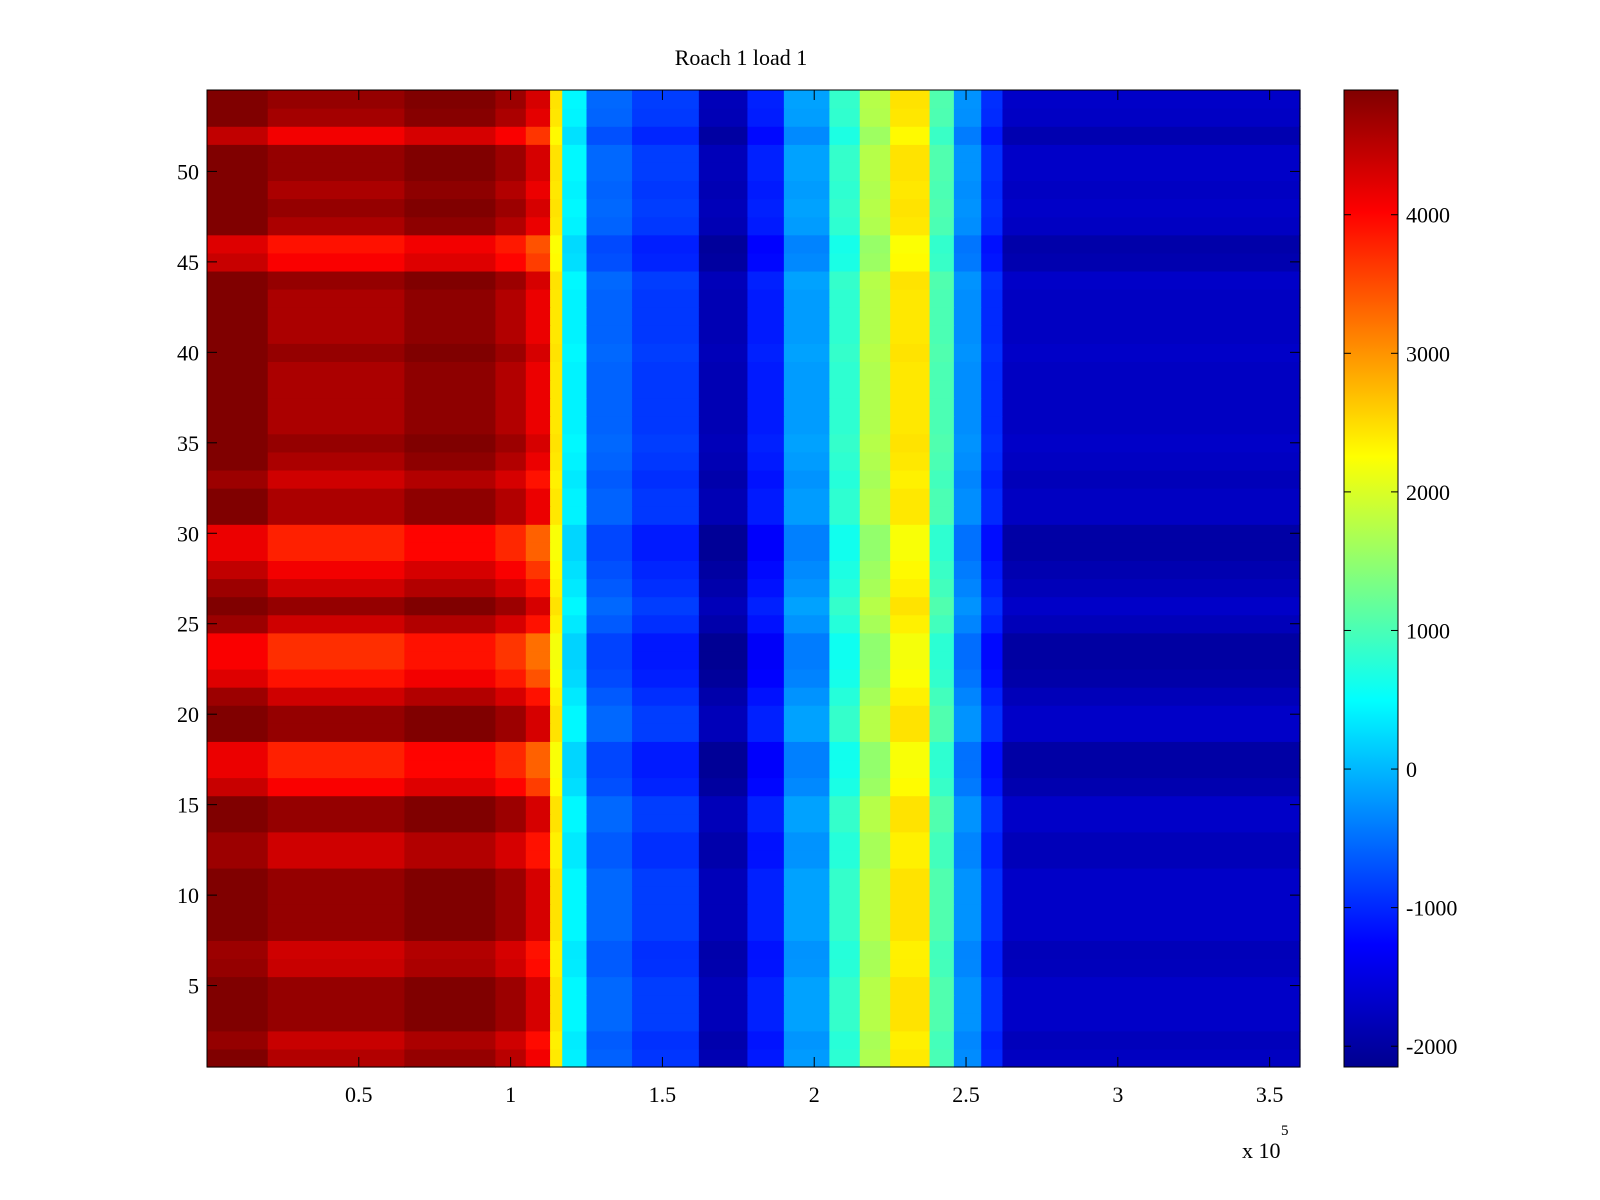  I want to click on heatmap-cell-r12-s12, so click(806, 859).